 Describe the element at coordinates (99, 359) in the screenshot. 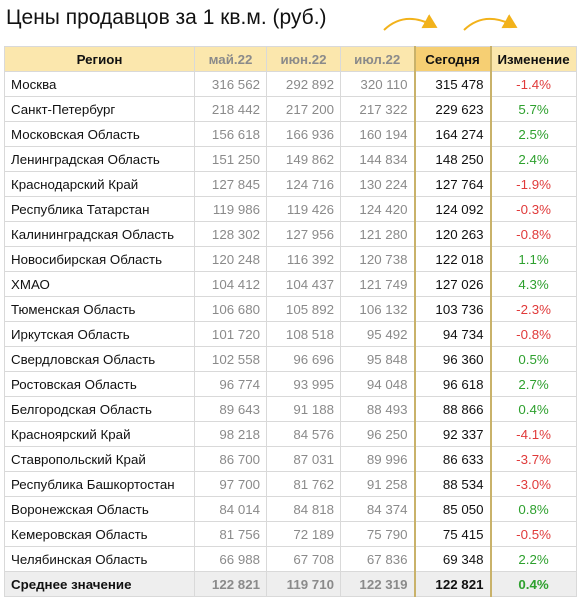

I see `region-cell: Свердловская Область` at that location.